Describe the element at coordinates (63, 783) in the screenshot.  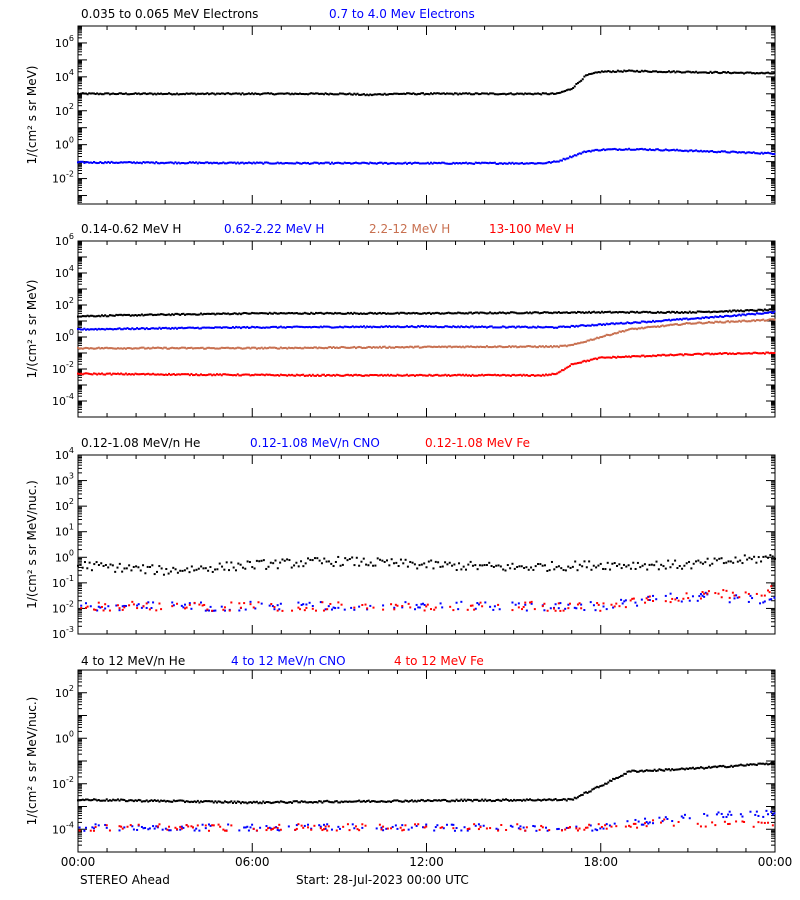
I see `y-tick-label: 10-2` at that location.